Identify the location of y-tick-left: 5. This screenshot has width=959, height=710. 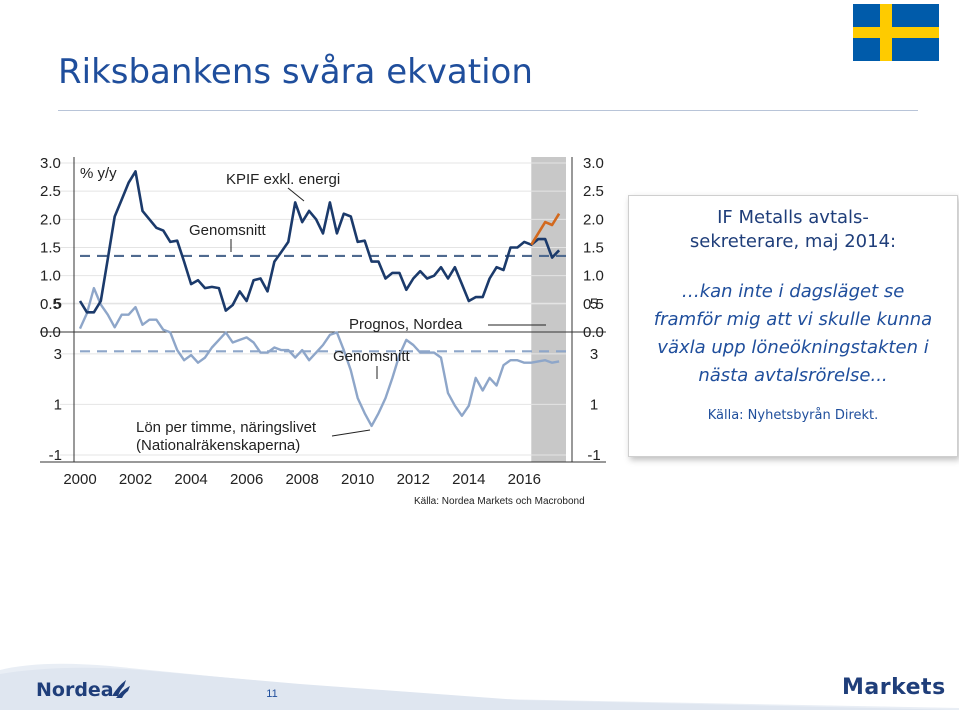
(58, 303).